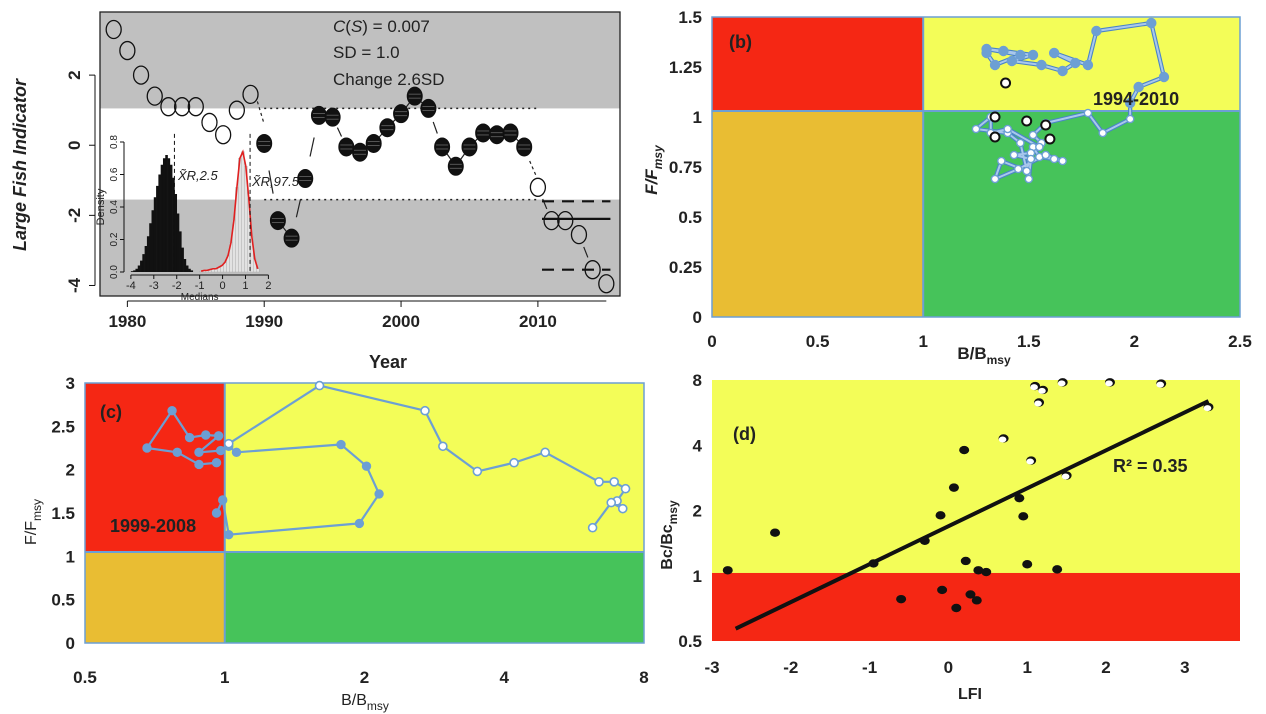 The height and width of the screenshot is (714, 1266). I want to click on panel-c-y-tick-label: 0, so click(70, 643).